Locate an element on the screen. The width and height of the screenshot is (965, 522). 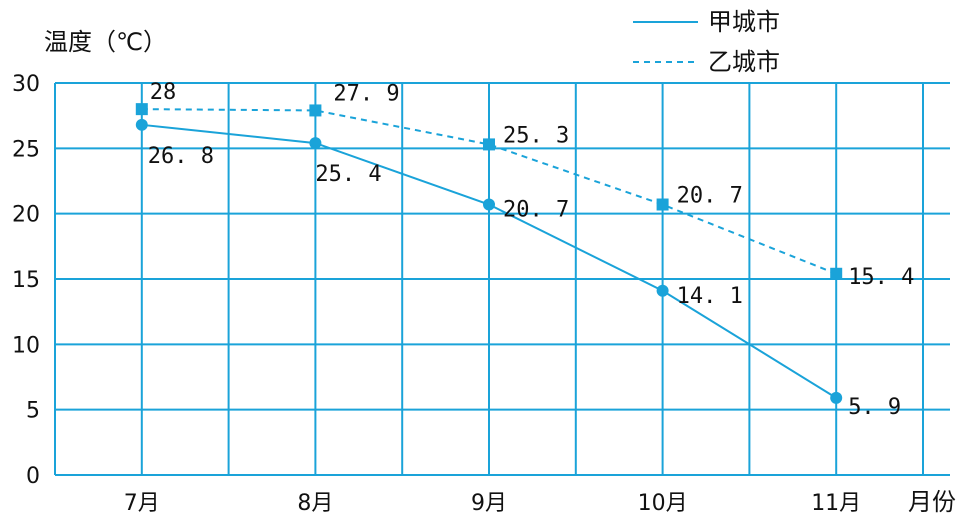
x-axis-ticks: 7月 8月 9月 10月 11月 is located at coordinates (492, 503).